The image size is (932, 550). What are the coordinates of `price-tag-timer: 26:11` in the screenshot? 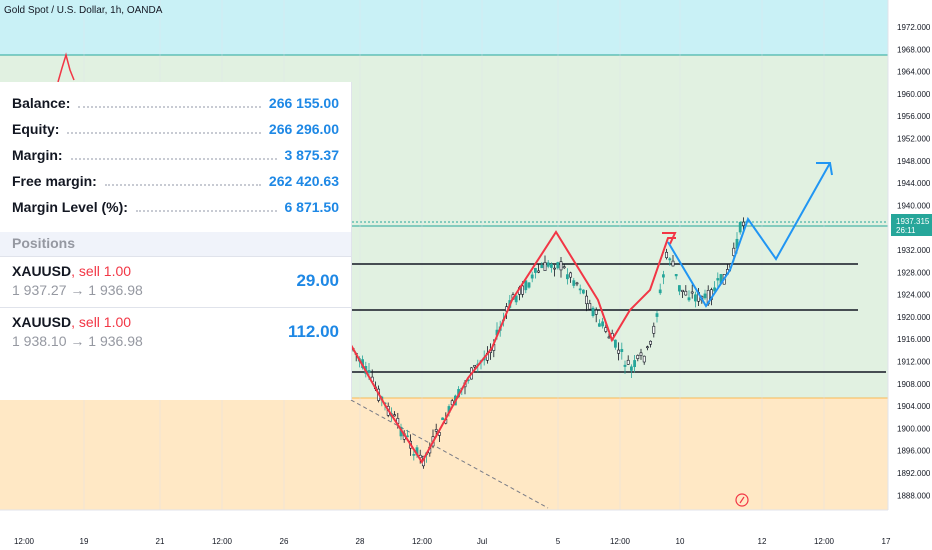 It's located at (906, 230).